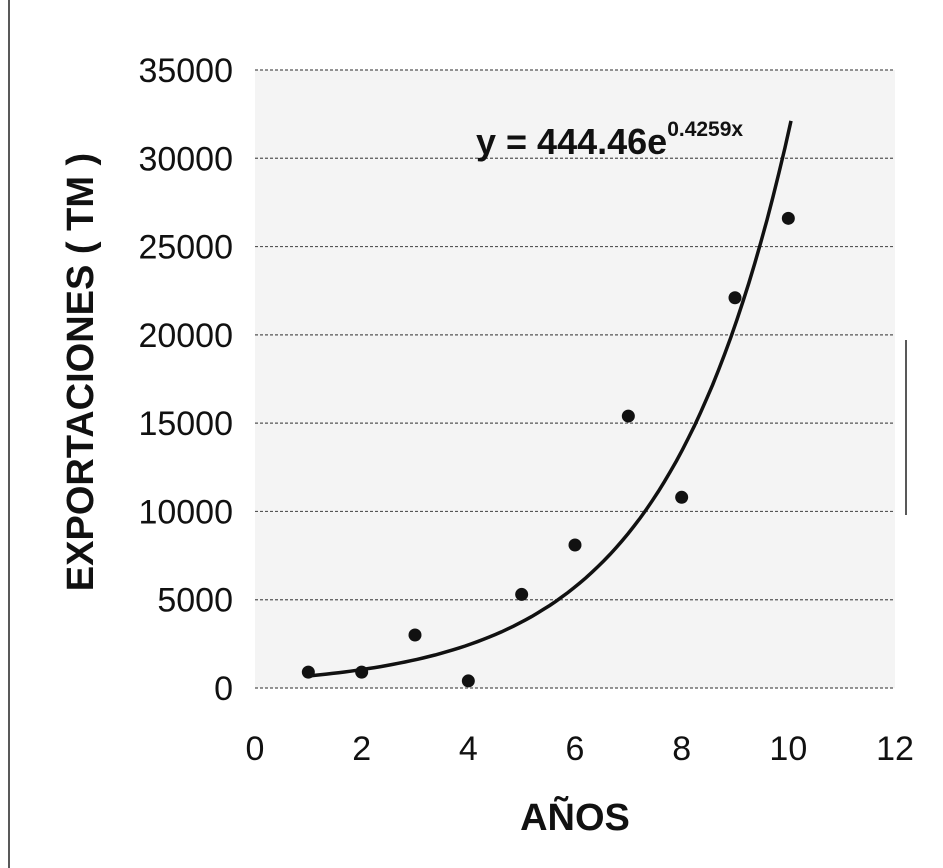 This screenshot has height=868, width=943. I want to click on x-tick-label: 0, so click(255, 749).